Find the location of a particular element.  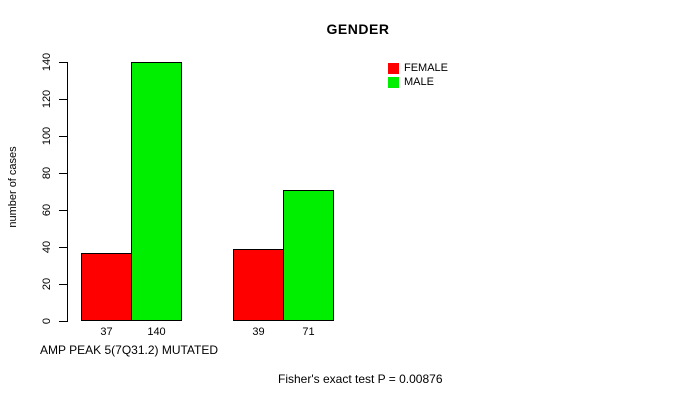

y-axis-tick-label: 80 is located at coordinates (47, 173).